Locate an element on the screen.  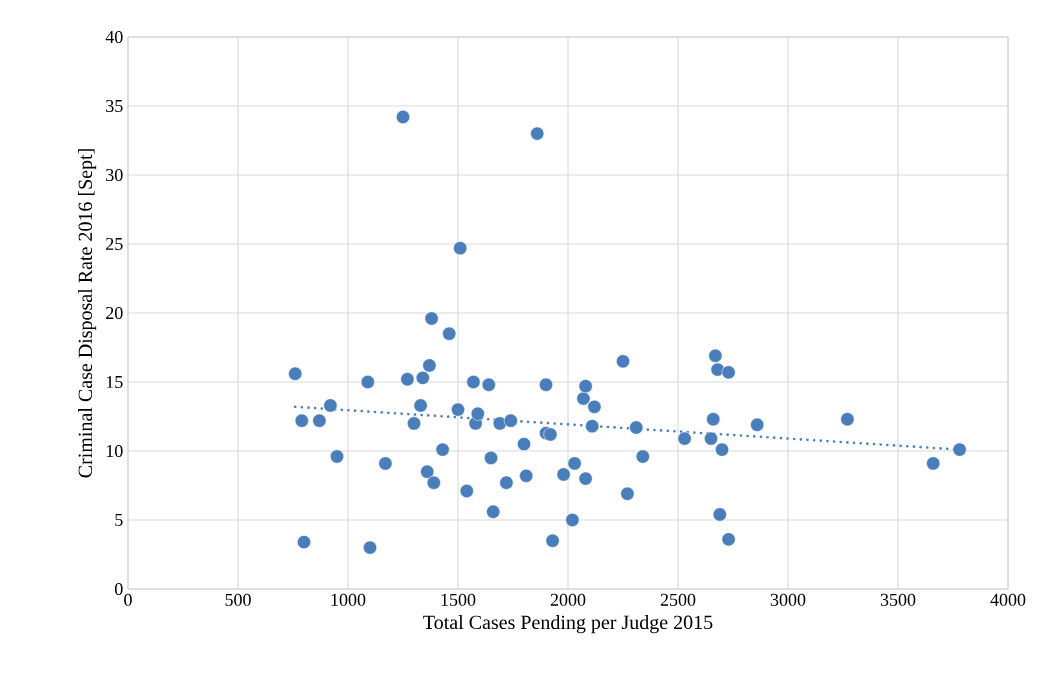
x-tick-label: 4000 is located at coordinates (1008, 599).